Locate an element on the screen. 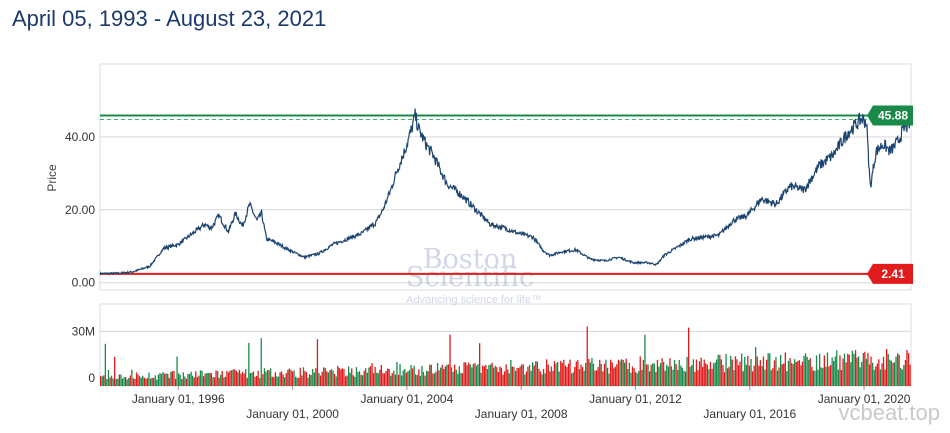  watermark-line1: Boston is located at coordinates (470, 259).